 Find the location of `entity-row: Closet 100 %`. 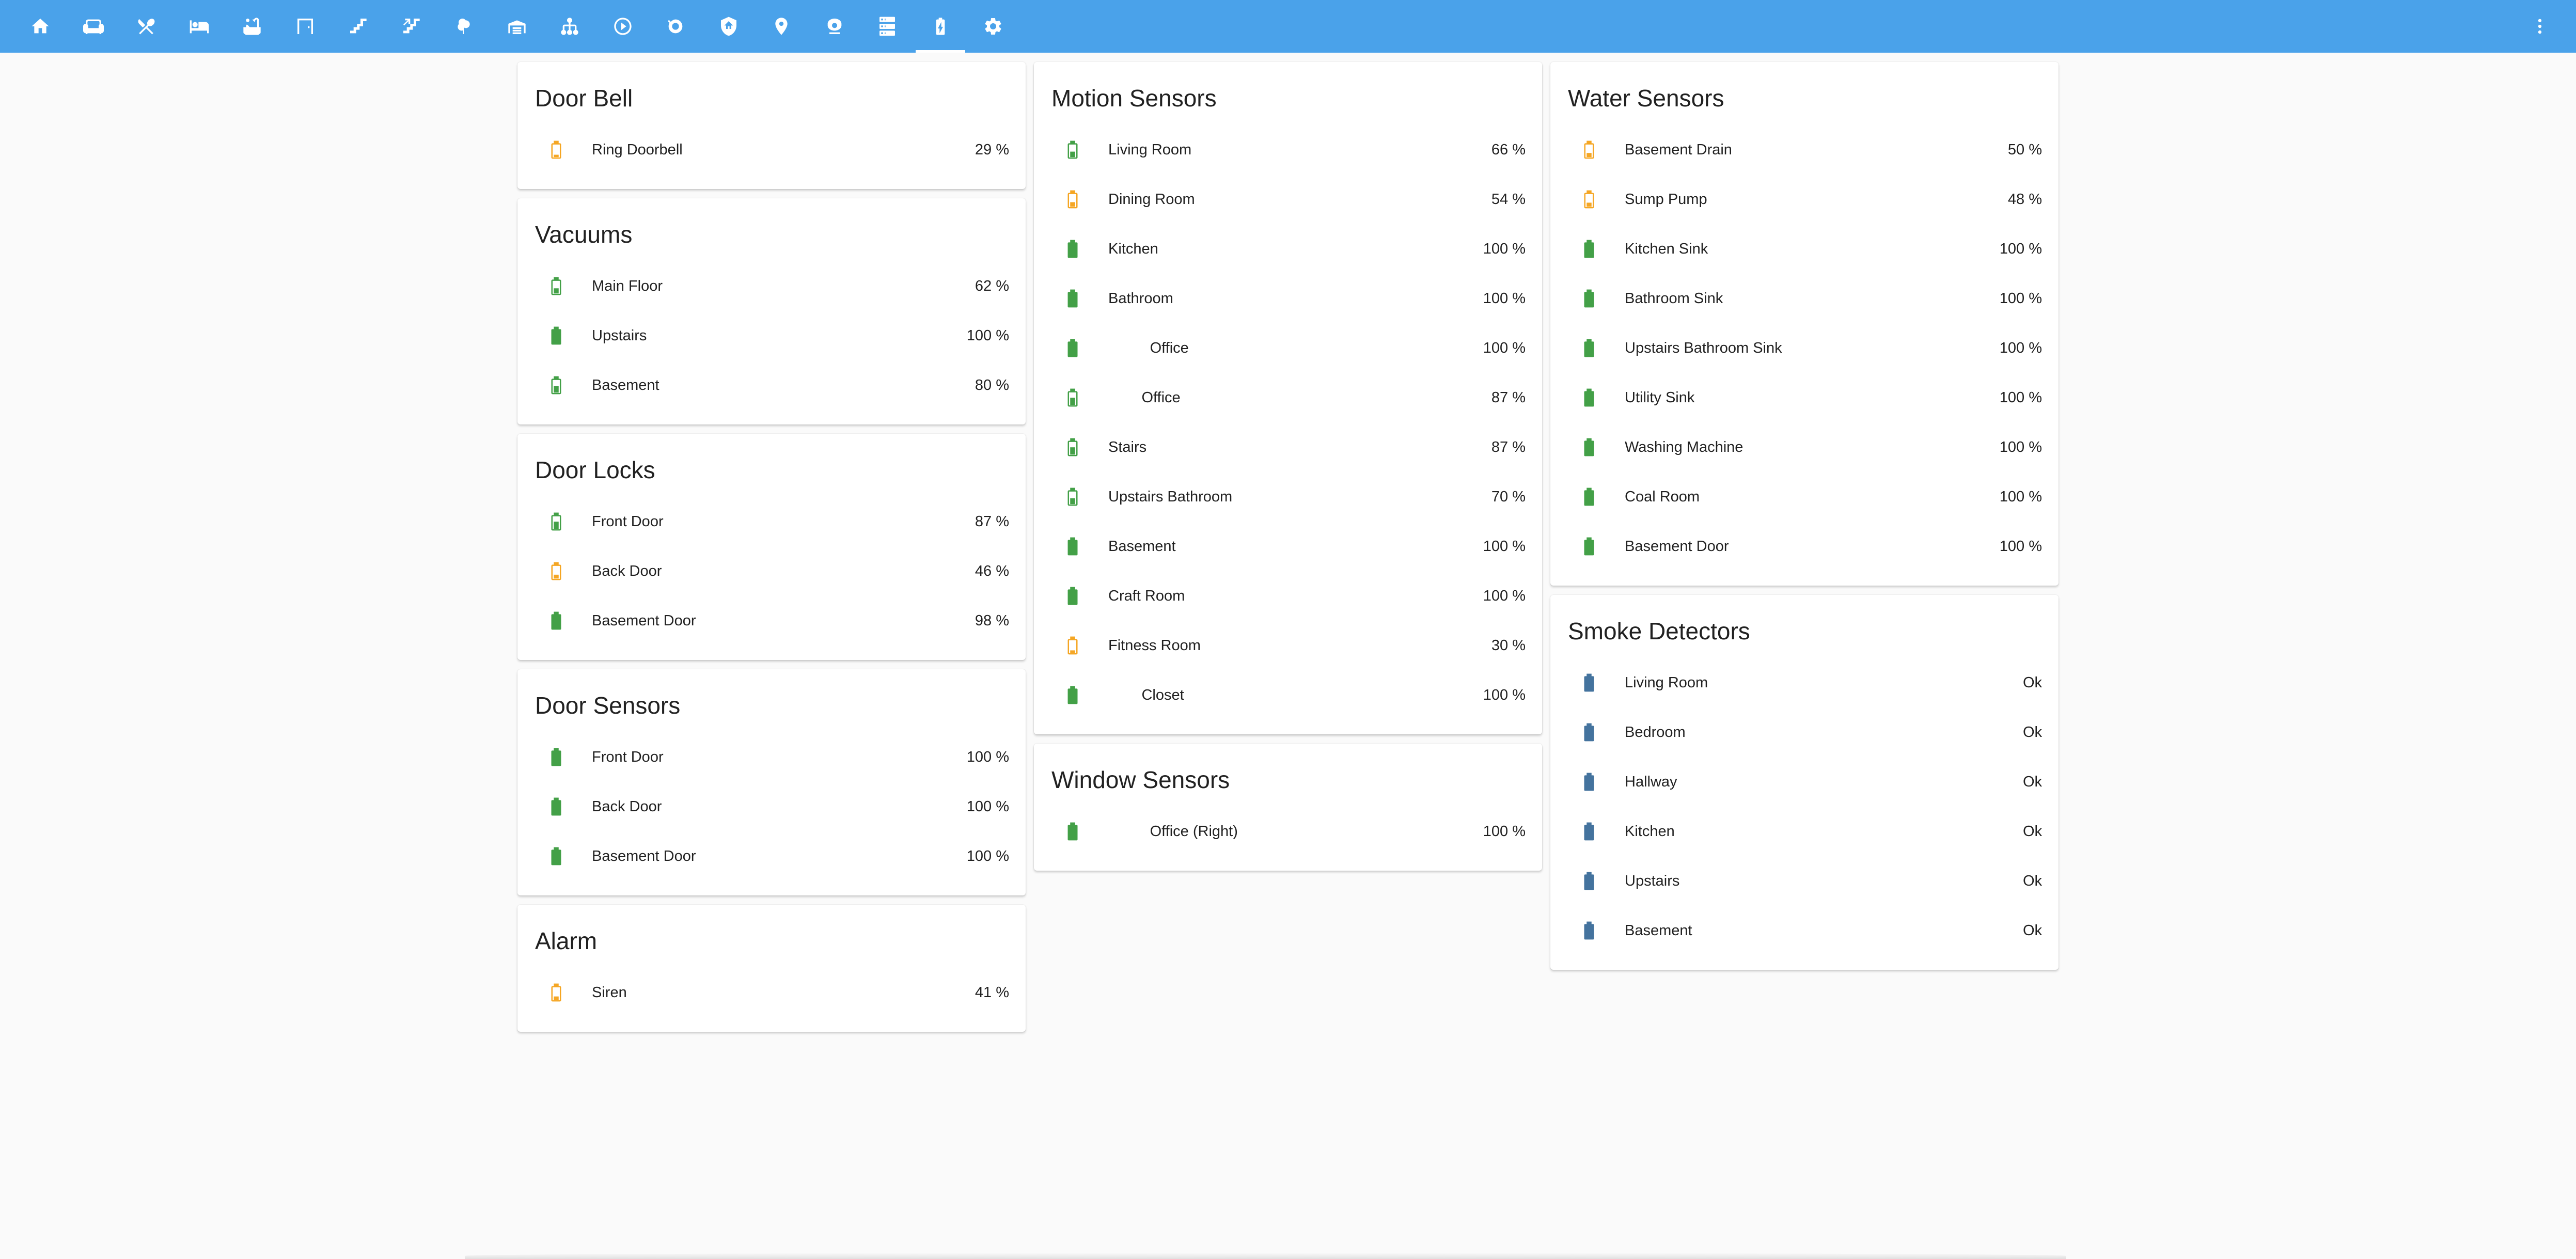

entity-row: Closet 100 % is located at coordinates (1288, 695).